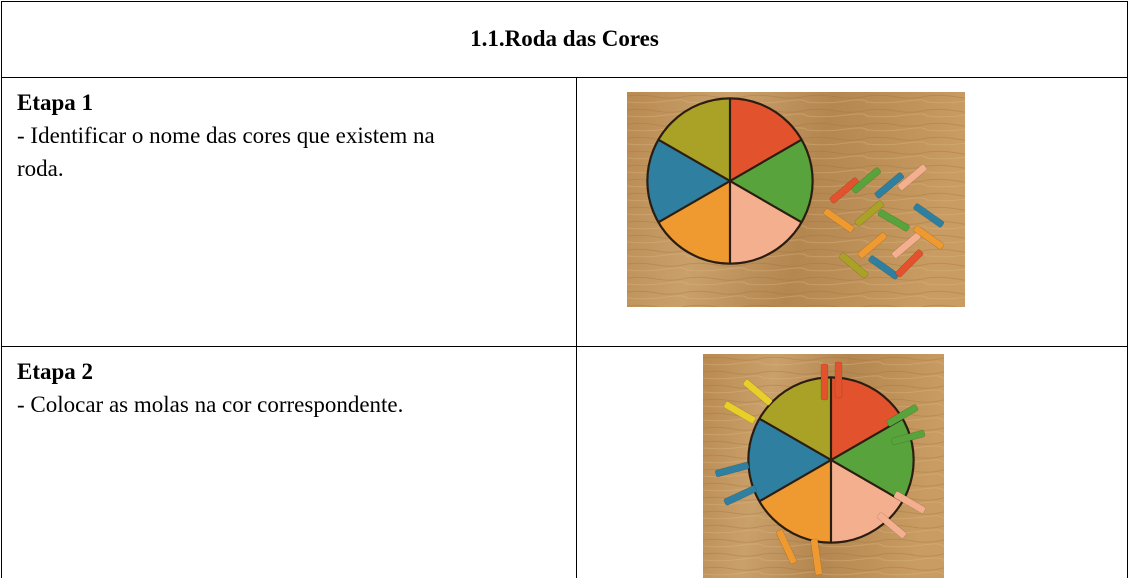 The height and width of the screenshot is (578, 1130). I want to click on table-title: 1.1.Roda das Cores, so click(564, 38).